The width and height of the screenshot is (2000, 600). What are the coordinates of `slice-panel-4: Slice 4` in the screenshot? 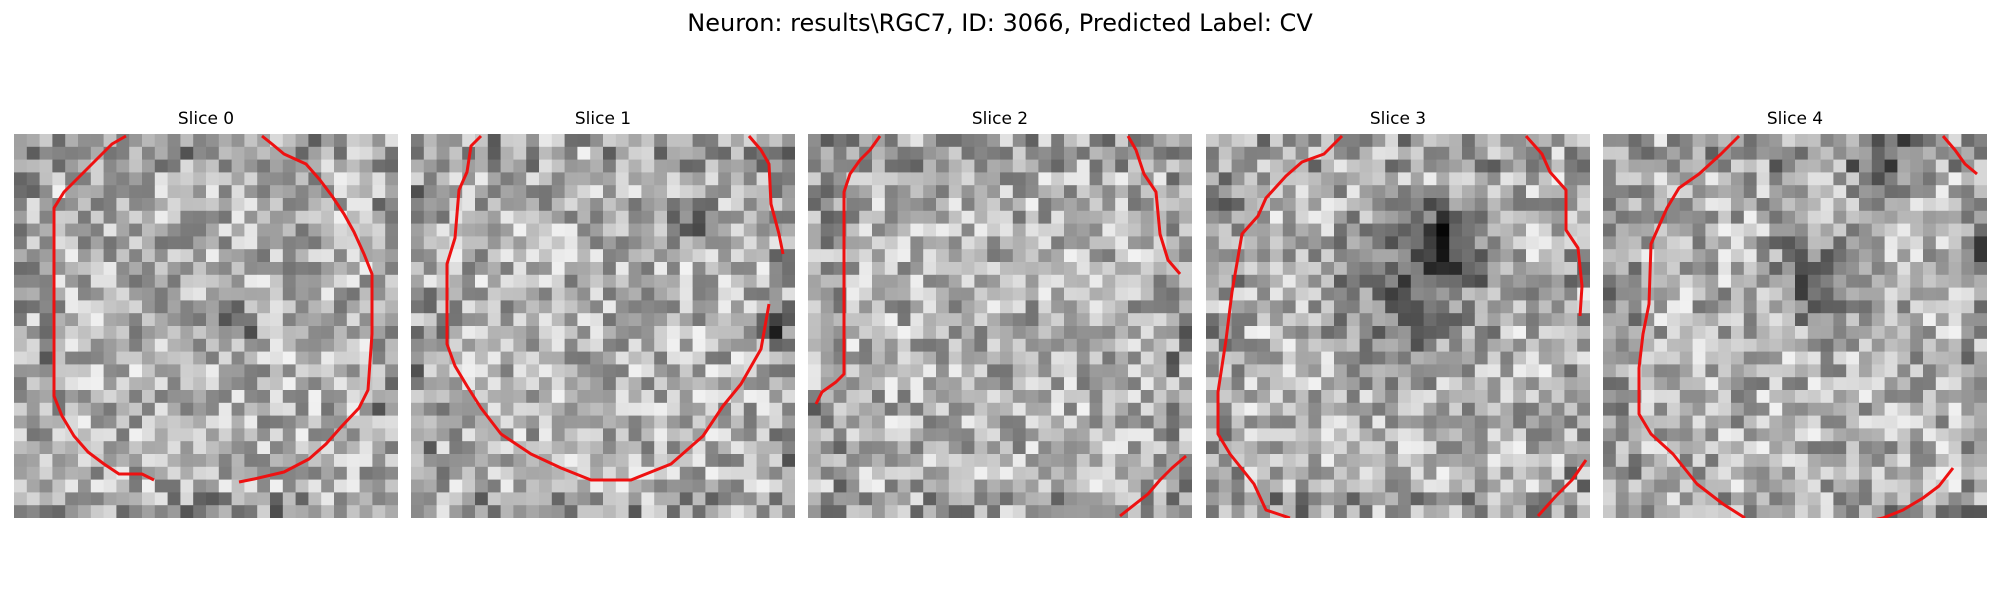 It's located at (1795, 314).